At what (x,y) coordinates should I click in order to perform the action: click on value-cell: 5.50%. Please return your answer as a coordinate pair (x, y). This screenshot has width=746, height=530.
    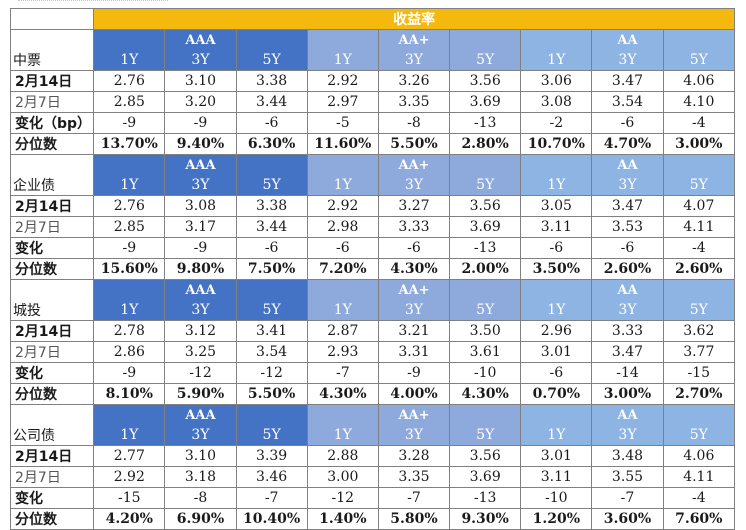
    Looking at the image, I should click on (414, 144).